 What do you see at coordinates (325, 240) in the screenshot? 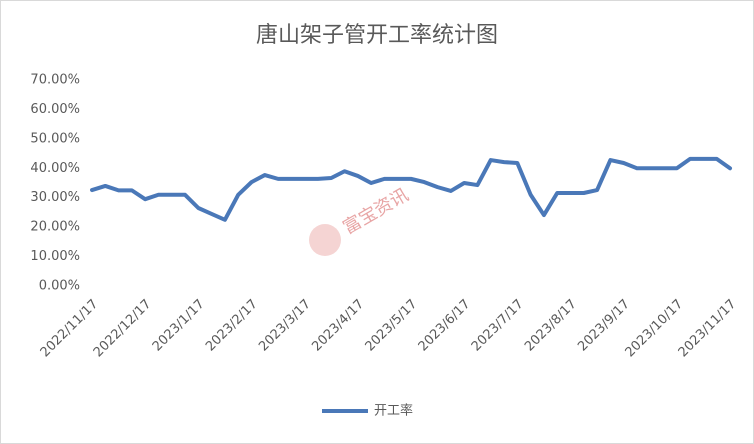
I see `watermark-icon` at bounding box center [325, 240].